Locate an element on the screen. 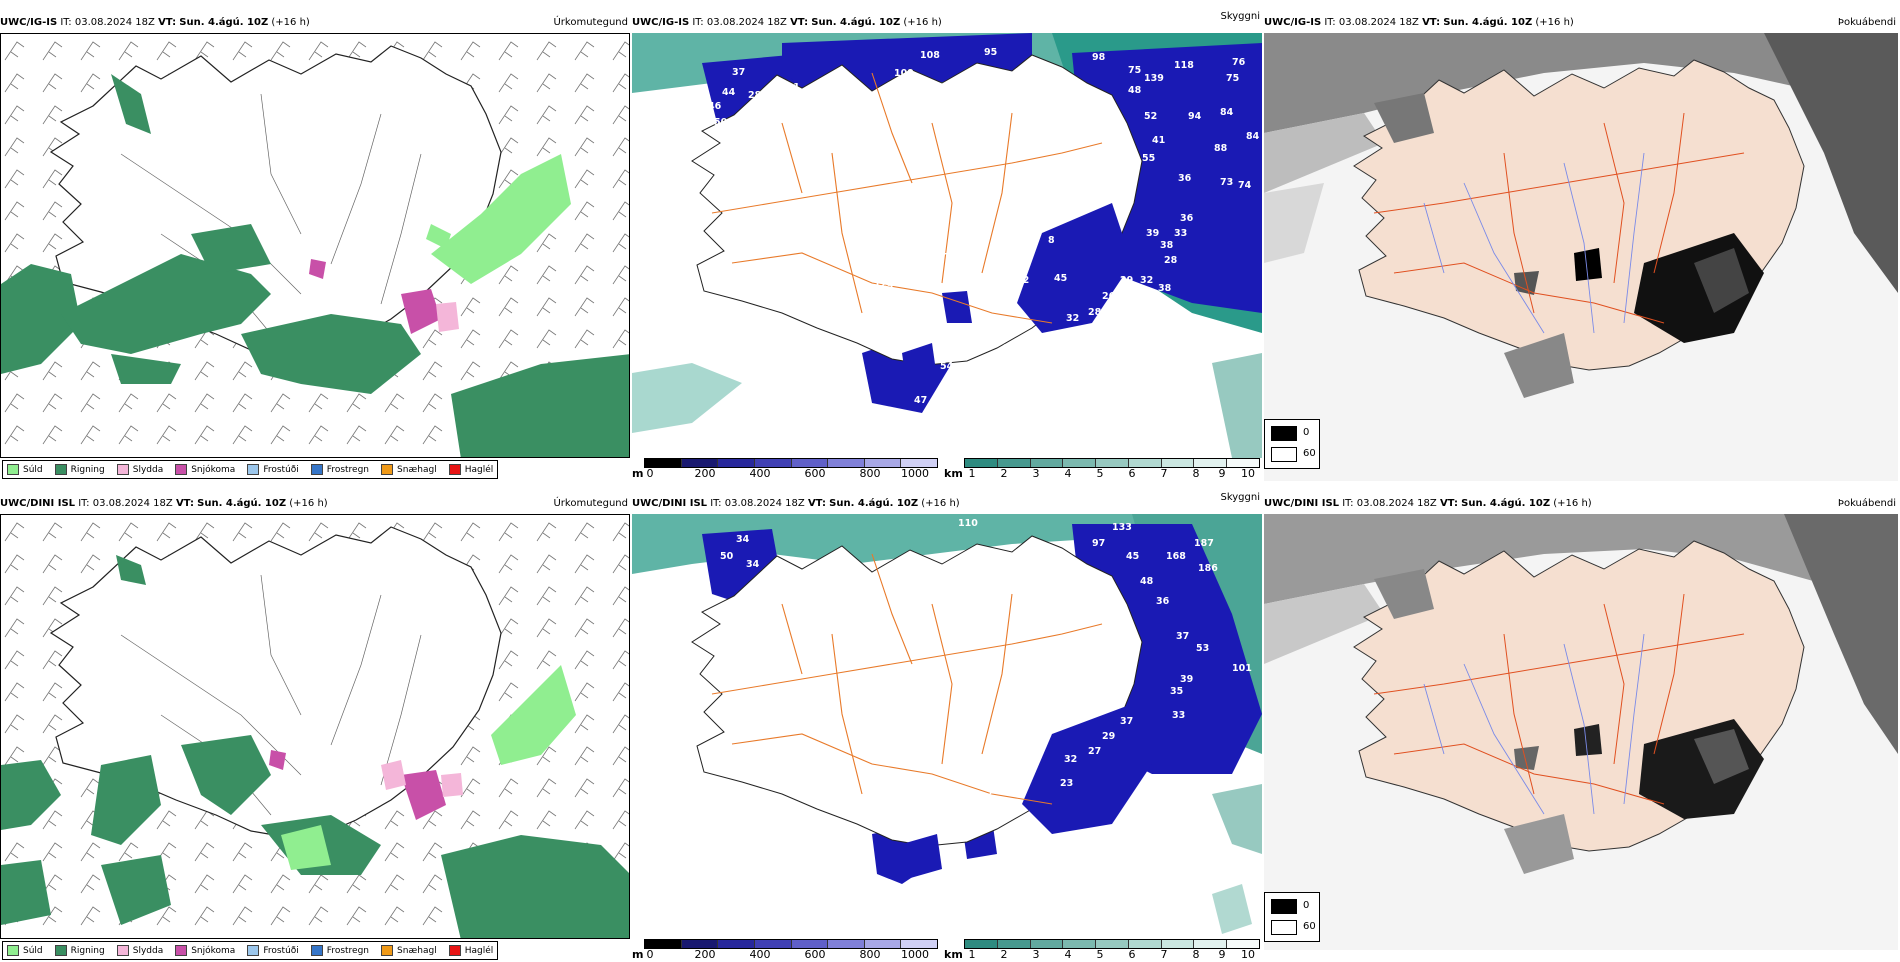 This screenshot has height=962, width=1900. fog-max-label: 60 is located at coordinates (1309, 453).